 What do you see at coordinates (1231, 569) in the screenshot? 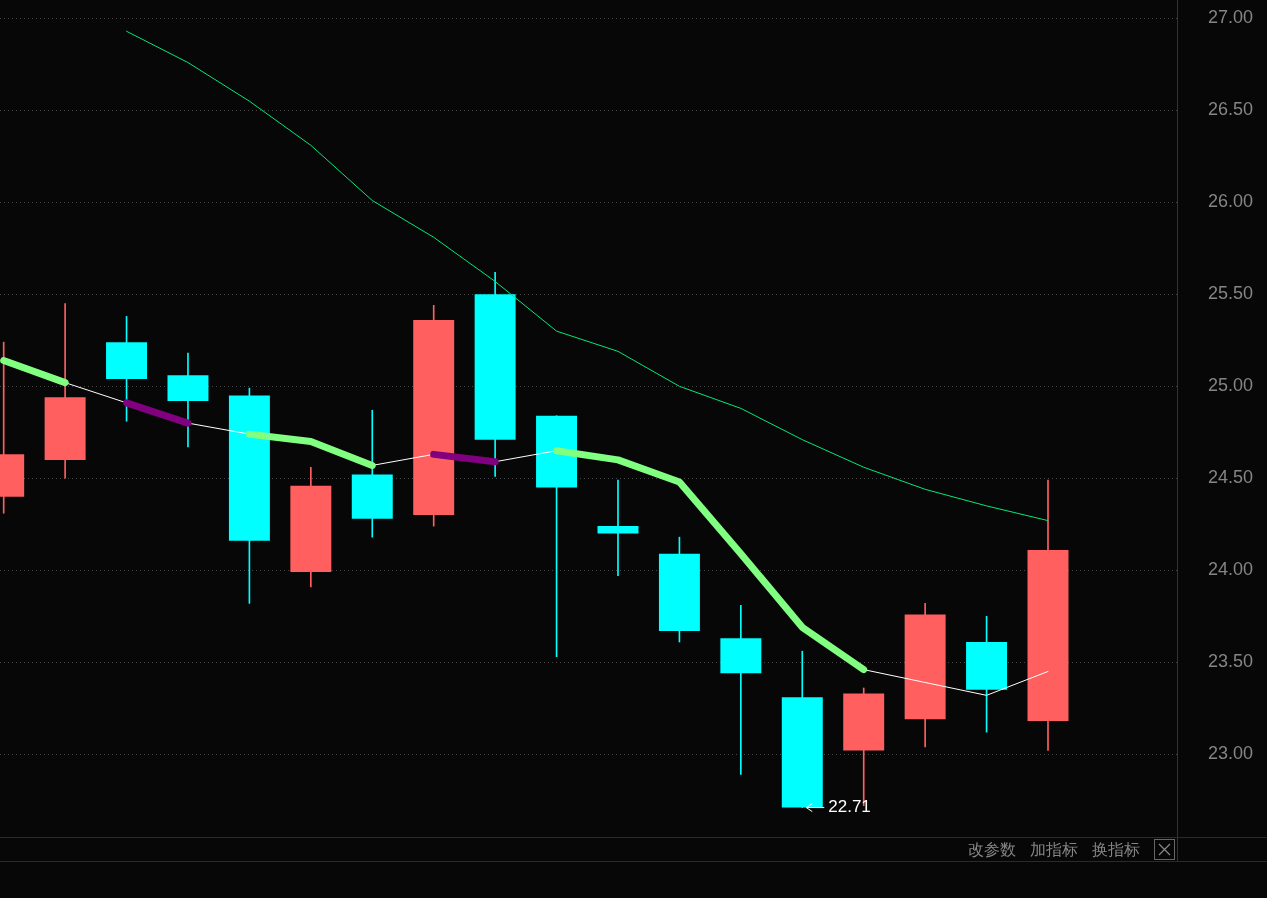
I see `y-tick-label: 24.00` at bounding box center [1231, 569].